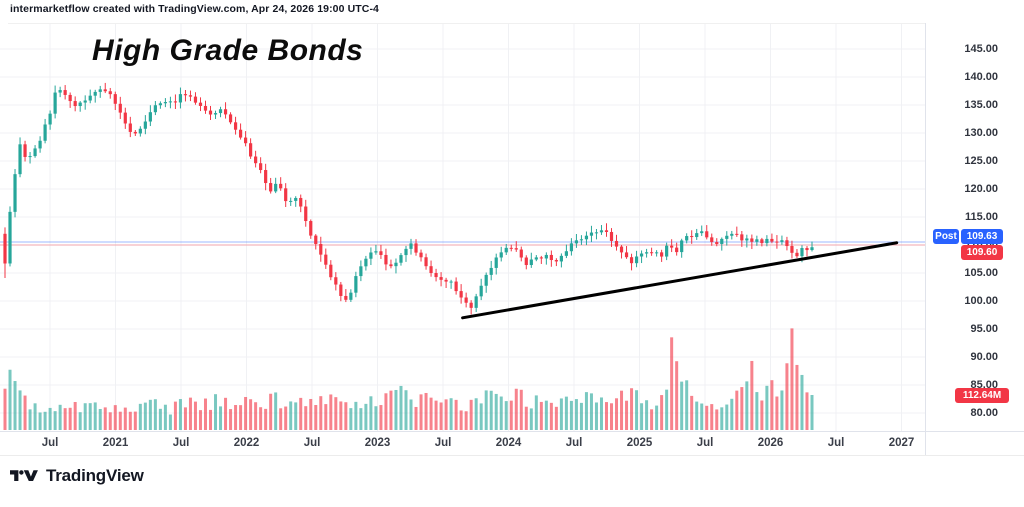 This screenshot has width=1024, height=507. Describe the element at coordinates (981, 188) in the screenshot. I see `price-tick-label: 120.00` at that location.